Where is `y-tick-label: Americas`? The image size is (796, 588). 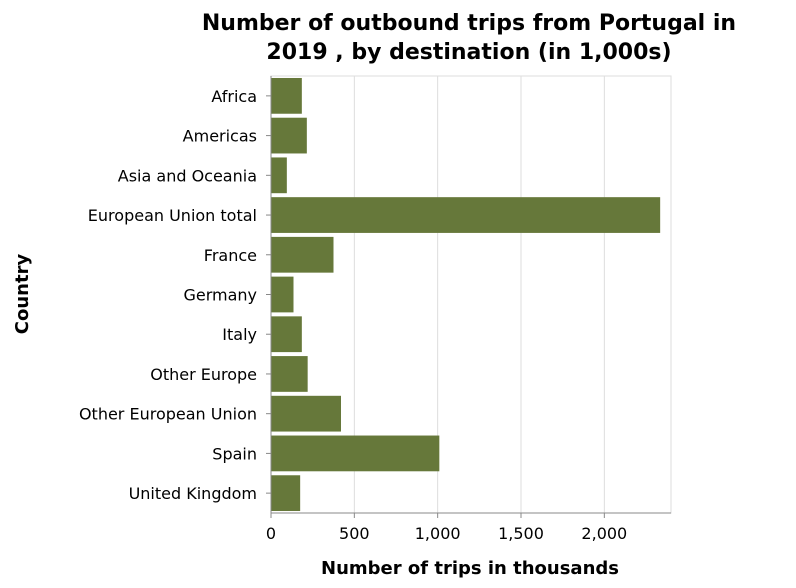
y-tick-label: Americas is located at coordinates (220, 136).